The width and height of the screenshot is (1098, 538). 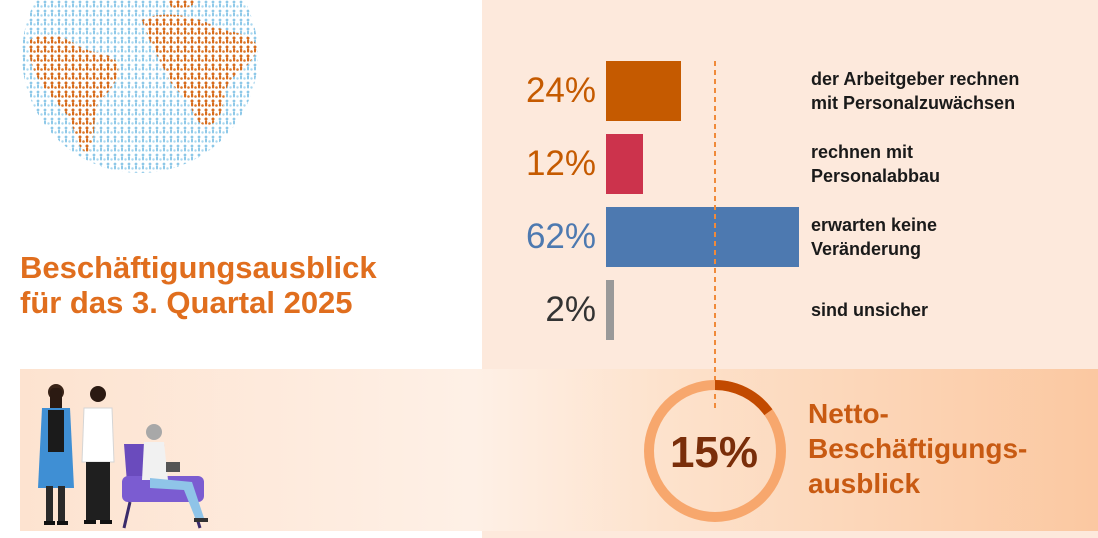 What do you see at coordinates (186, 302) in the screenshot?
I see `title-line-2: für das 3. Quartal 2025` at bounding box center [186, 302].